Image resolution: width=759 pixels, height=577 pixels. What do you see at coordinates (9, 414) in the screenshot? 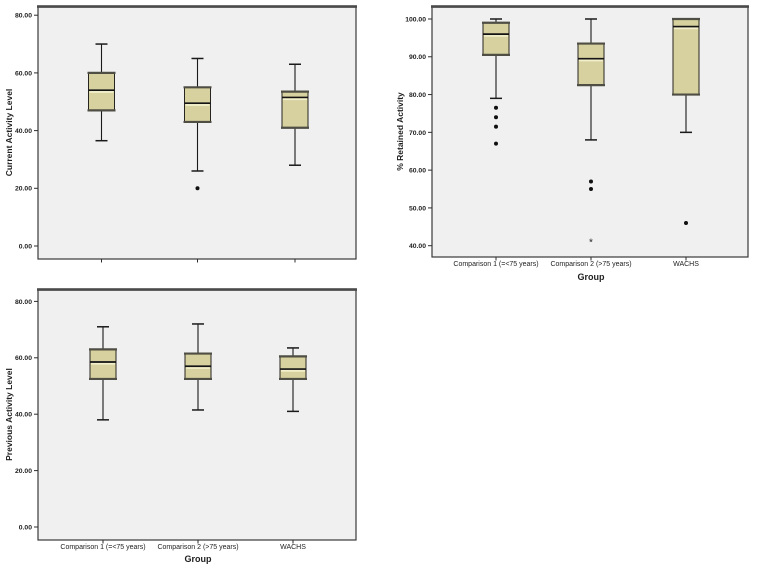
I see `y-axis-title: Previous Activity Level` at bounding box center [9, 414].